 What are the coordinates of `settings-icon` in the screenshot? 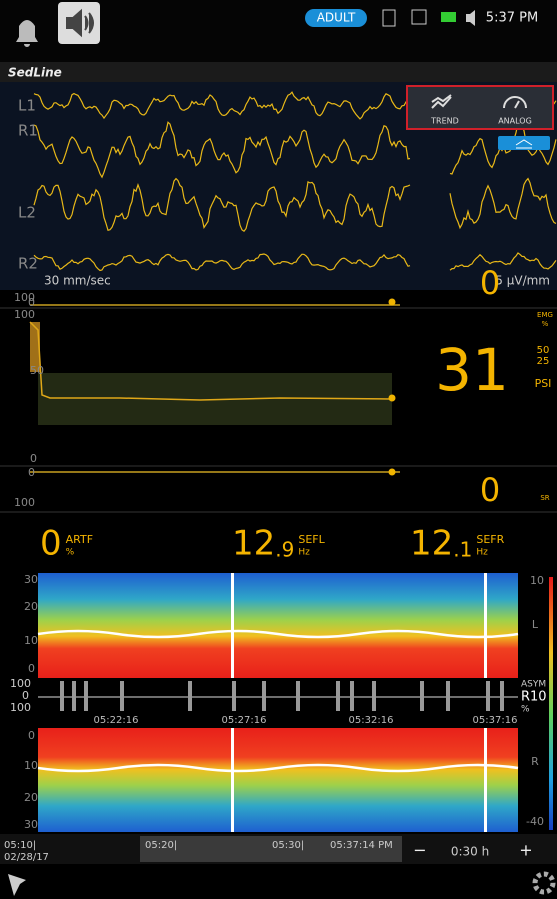 It's located at (544, 883).